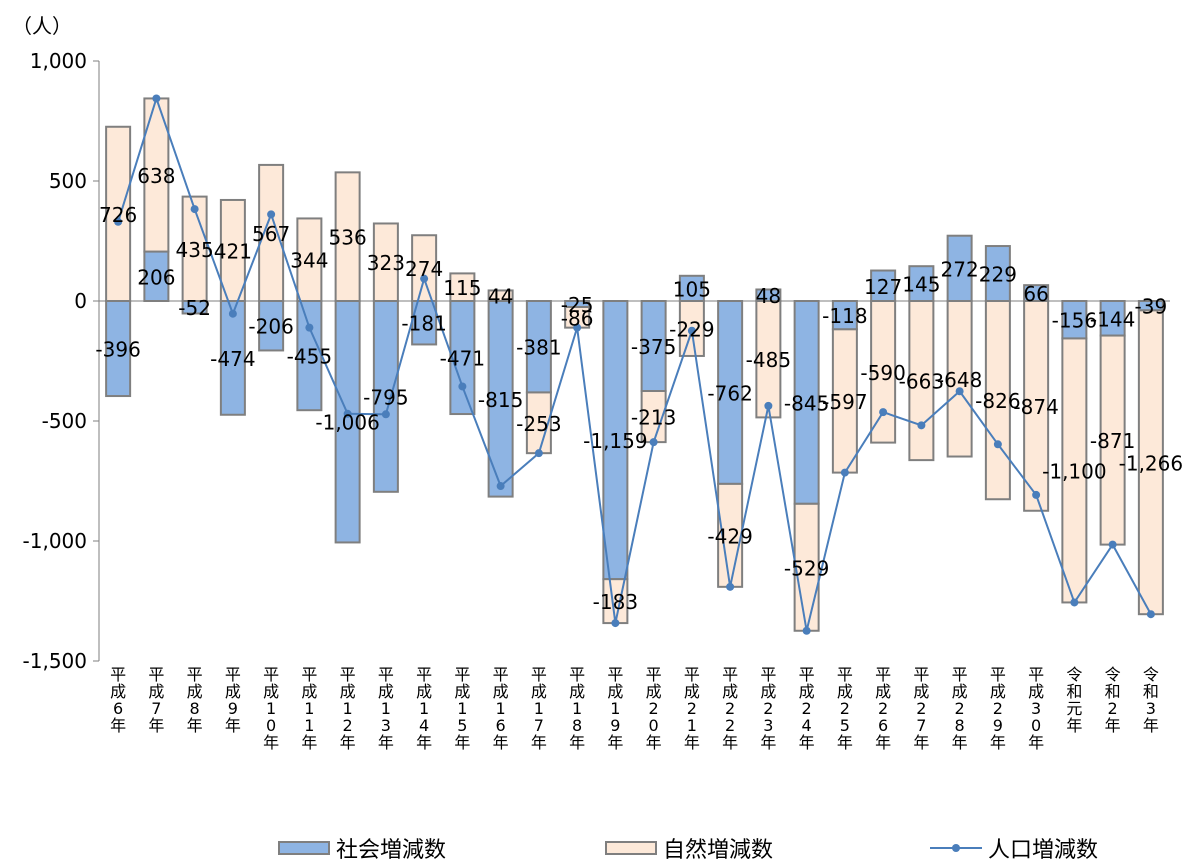 This screenshot has width=1196, height=864. I want to click on x-tick-label-char: 9, so click(615, 725).